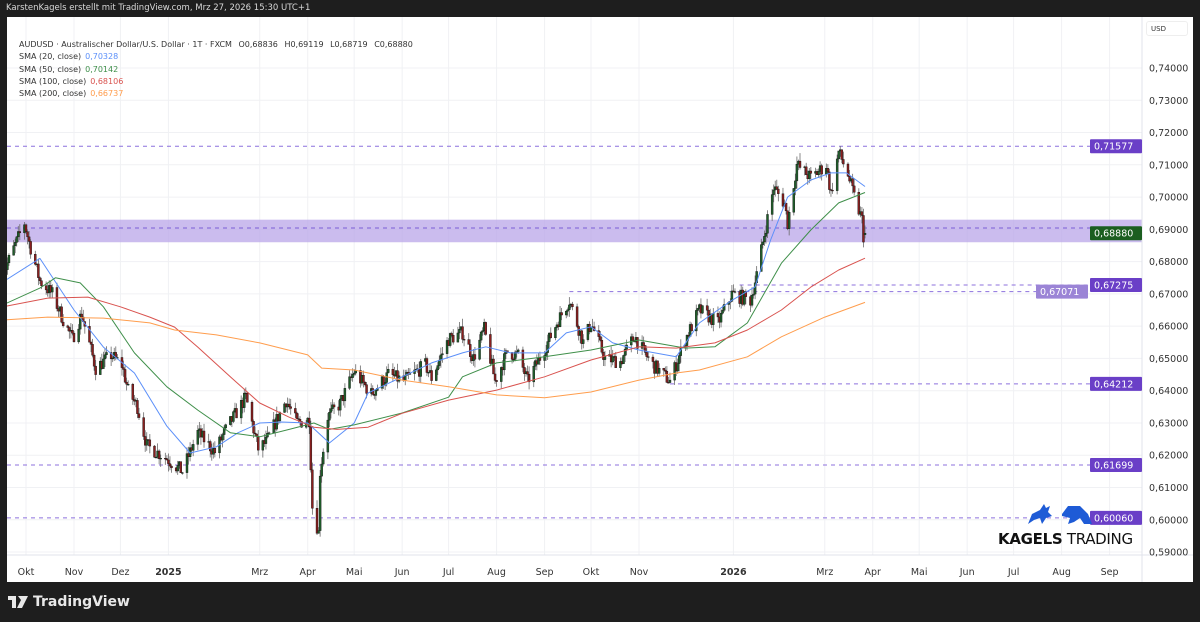 This screenshot has height=622, width=1200. What do you see at coordinates (216, 94) in the screenshot?
I see `sma-legend-200: SMA (200, close) 0,66737` at bounding box center [216, 94].